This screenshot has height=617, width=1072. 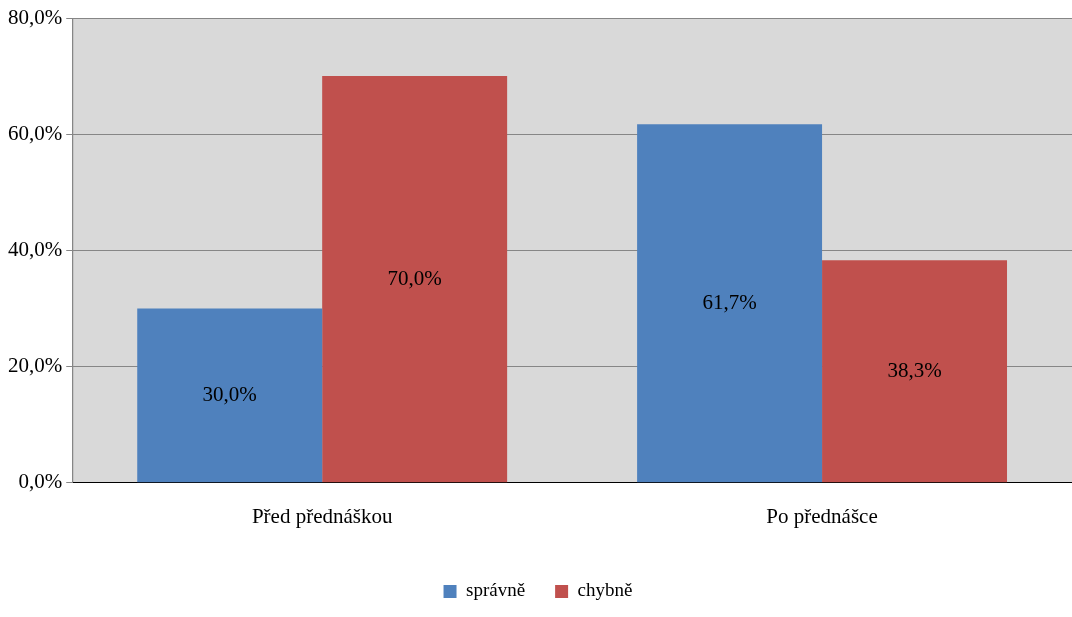 What do you see at coordinates (322, 515) in the screenshot?
I see `x-tick-label: Před přednáškou` at bounding box center [322, 515].